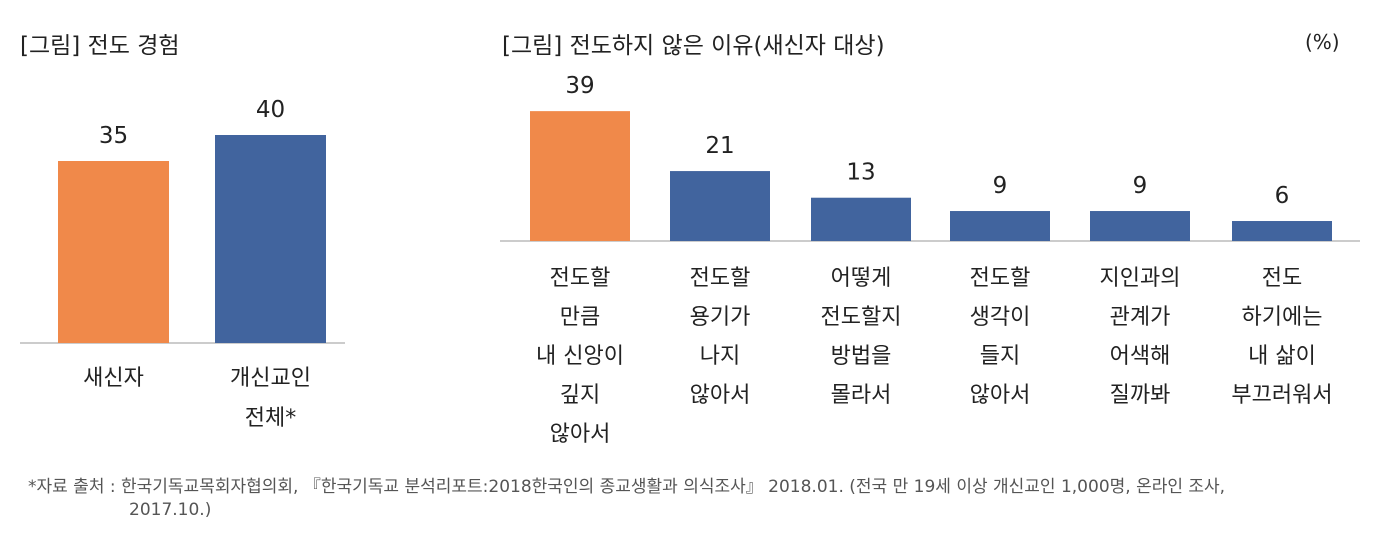 This screenshot has width=1380, height=548. Describe the element at coordinates (1282, 278) in the screenshot. I see `category-label: 전도` at that location.